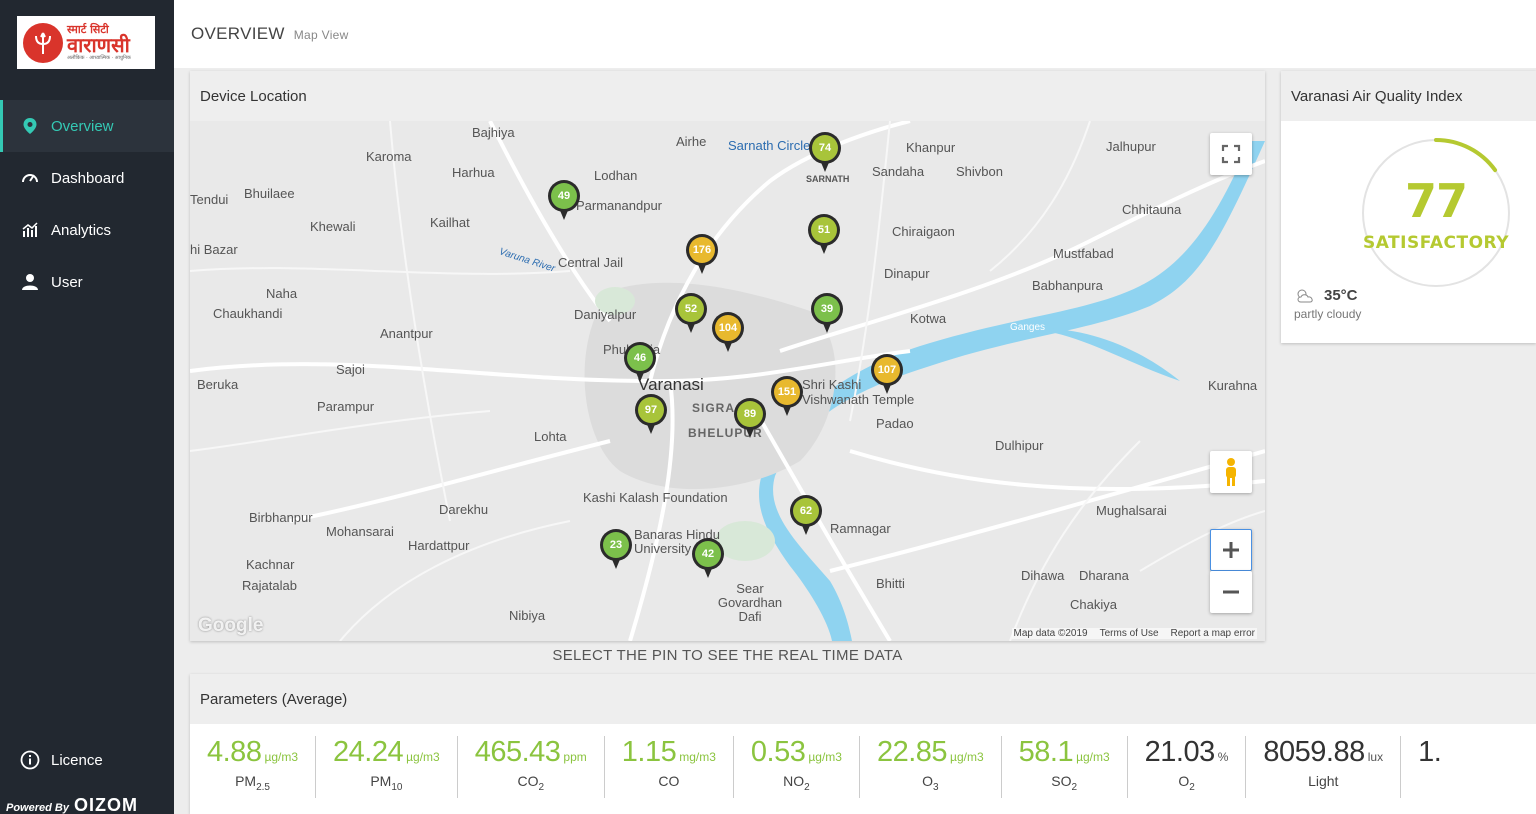  What do you see at coordinates (750, 602) in the screenshot?
I see `map-label: Sear Govardhan Dafi` at bounding box center [750, 602].